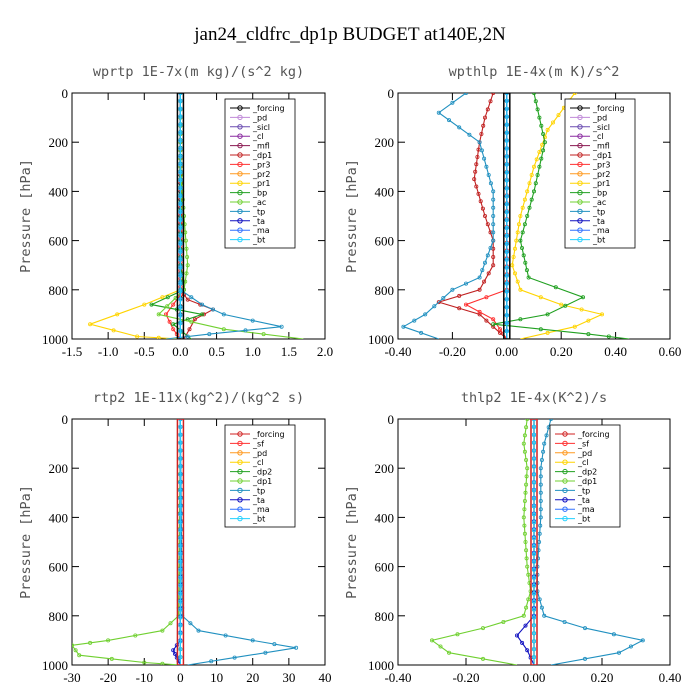 Image resolution: width=700 pixels, height=700 pixels. What do you see at coordinates (180, 216) in the screenshot?
I see `zero-line-column` at bounding box center [180, 216].